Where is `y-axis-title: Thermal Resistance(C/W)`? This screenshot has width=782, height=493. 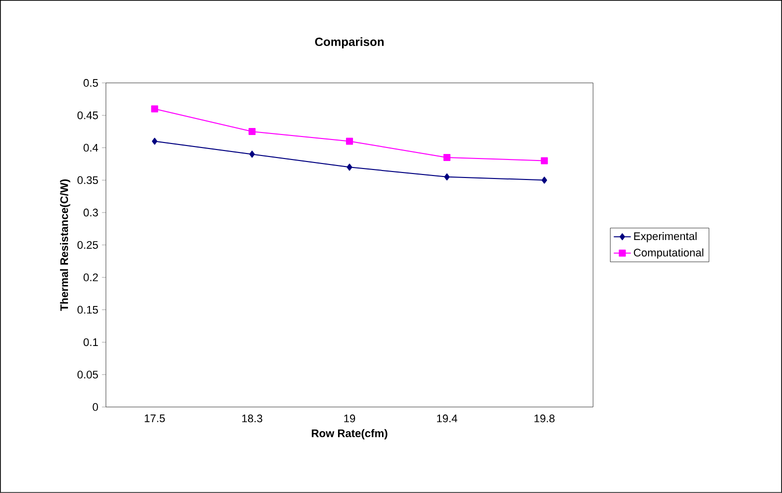
y-axis-title: Thermal Resistance(C/W) is located at coordinates (65, 245).